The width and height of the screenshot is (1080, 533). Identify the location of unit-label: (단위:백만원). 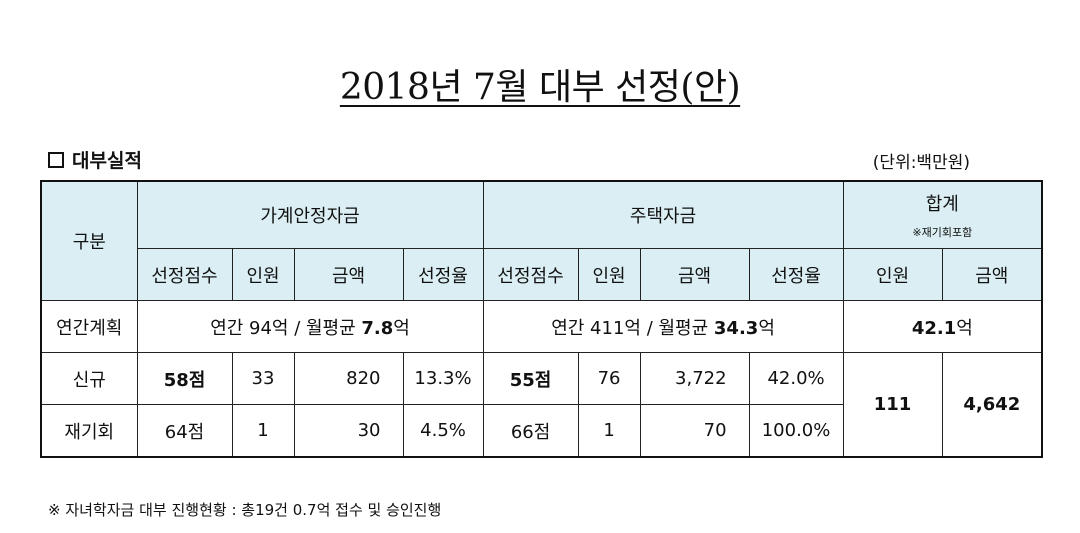
(921, 163).